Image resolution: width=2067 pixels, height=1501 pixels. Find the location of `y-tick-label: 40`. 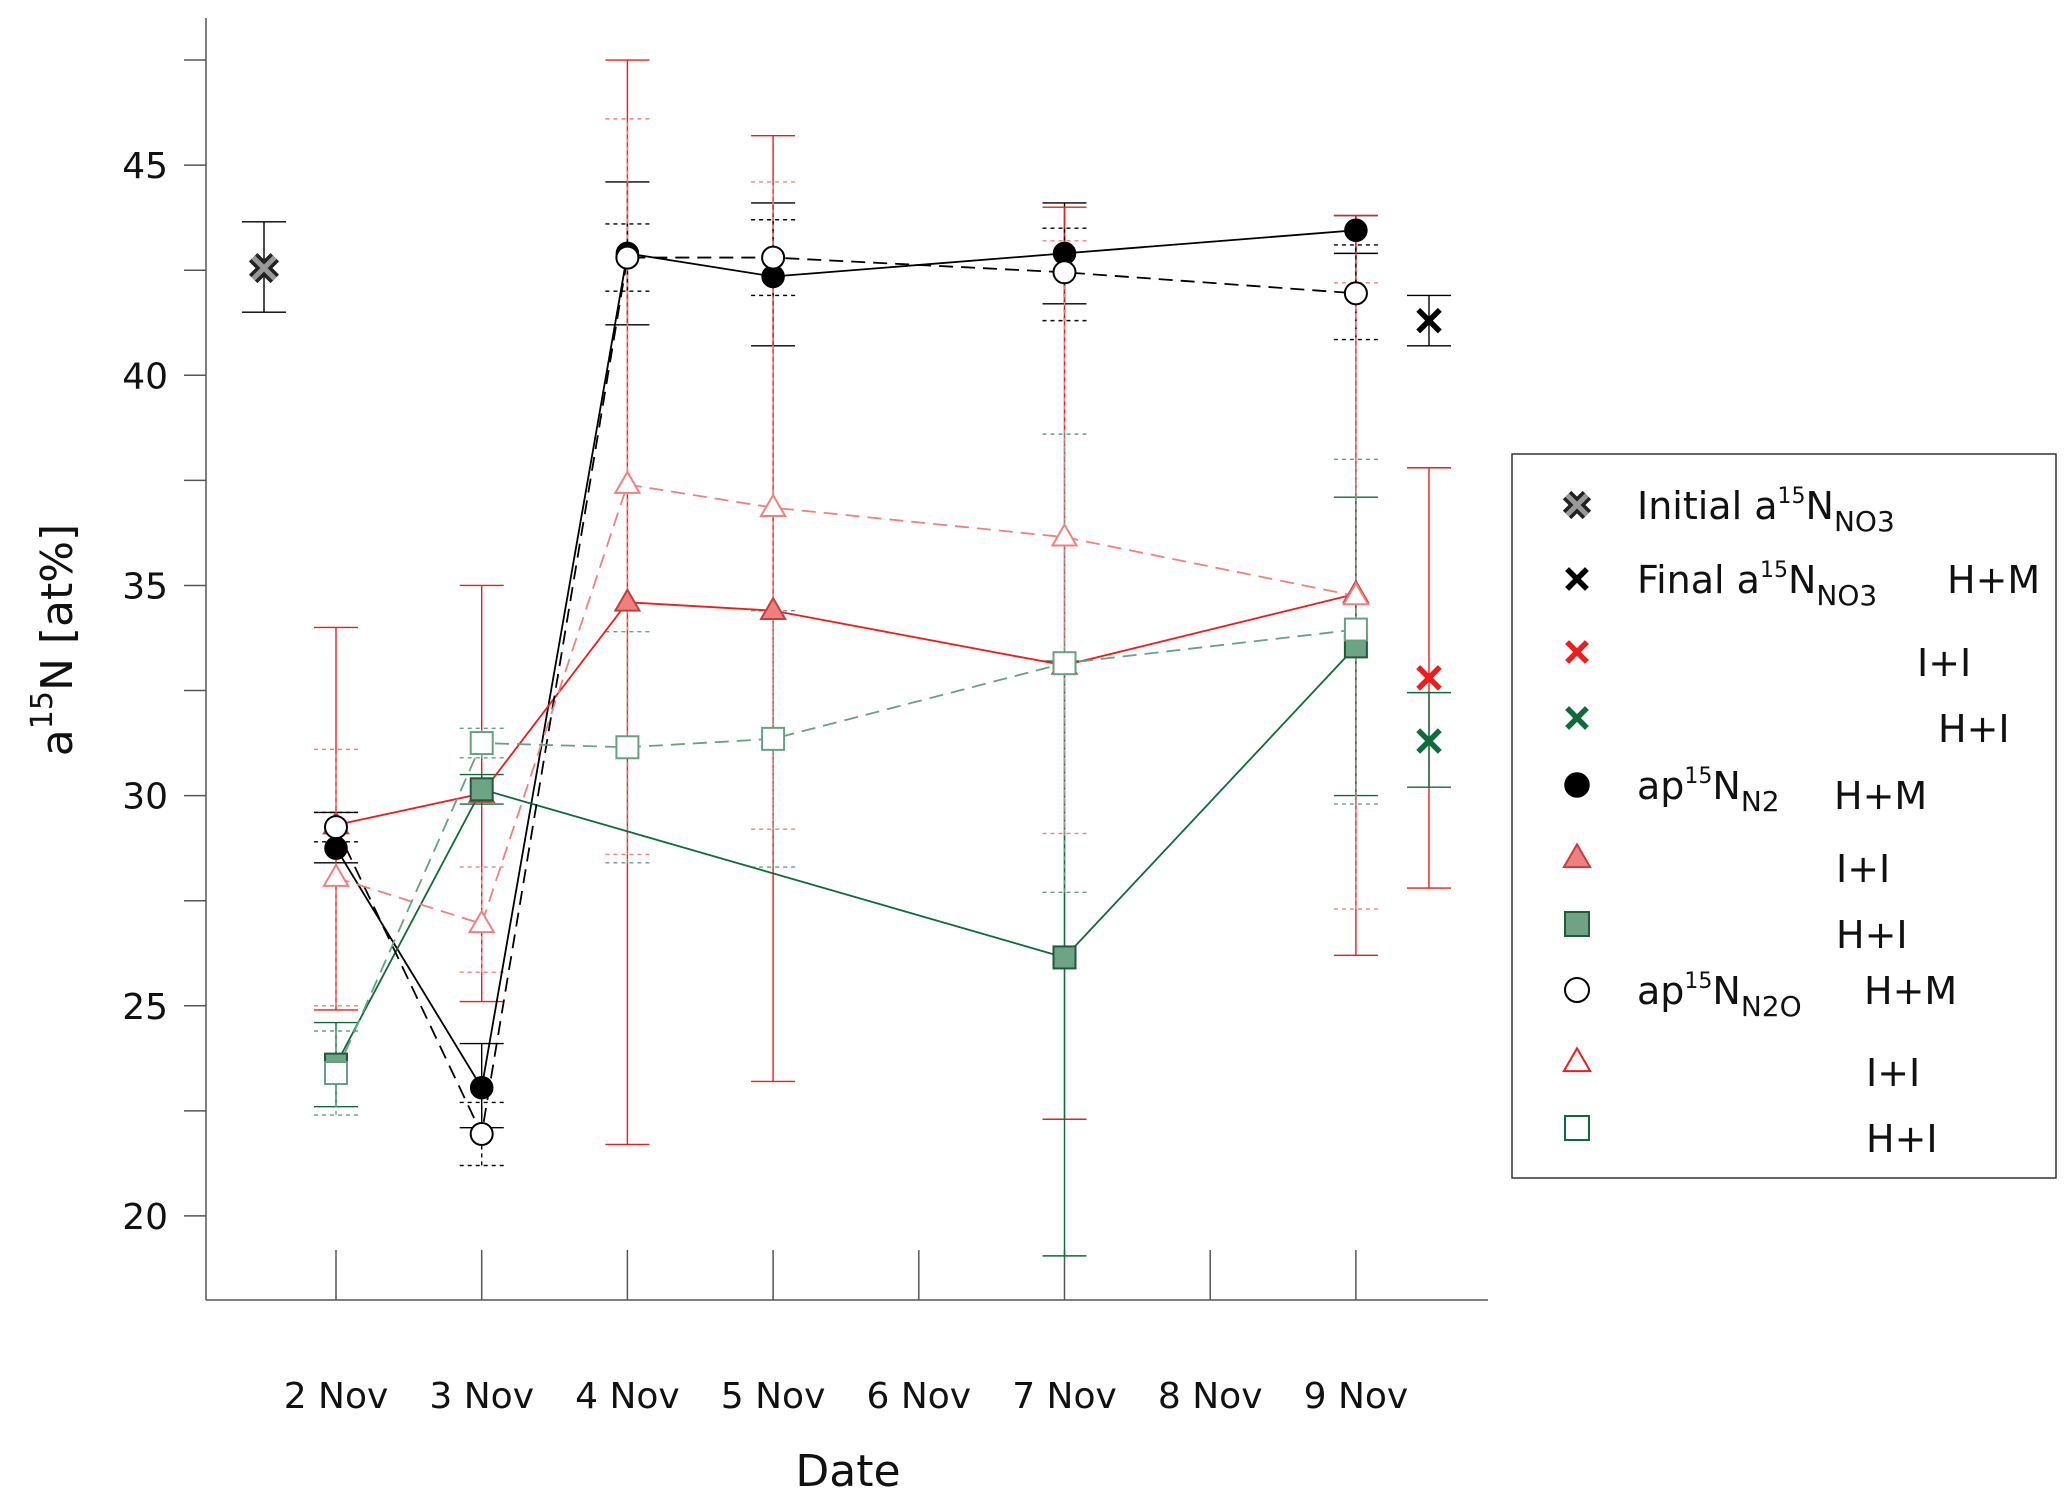

y-tick-label: 40 is located at coordinates (145, 376).